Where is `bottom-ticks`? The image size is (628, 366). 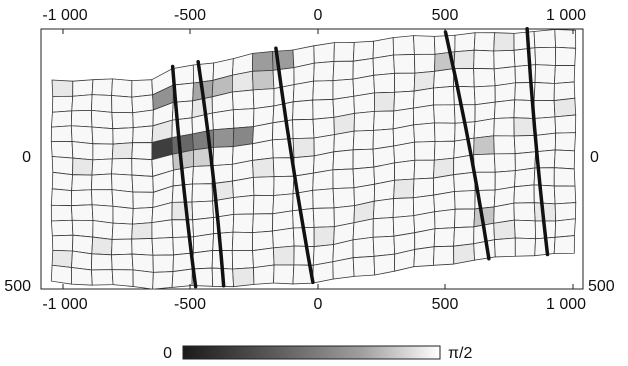 bottom-ticks is located at coordinates (318, 286).